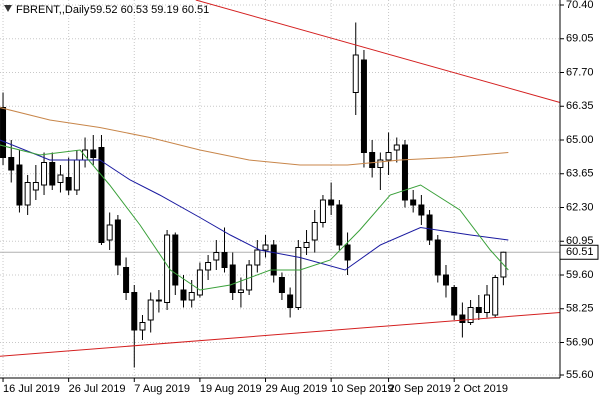 The image size is (600, 400). I want to click on y-tick-label: 63.65, so click(580, 174).